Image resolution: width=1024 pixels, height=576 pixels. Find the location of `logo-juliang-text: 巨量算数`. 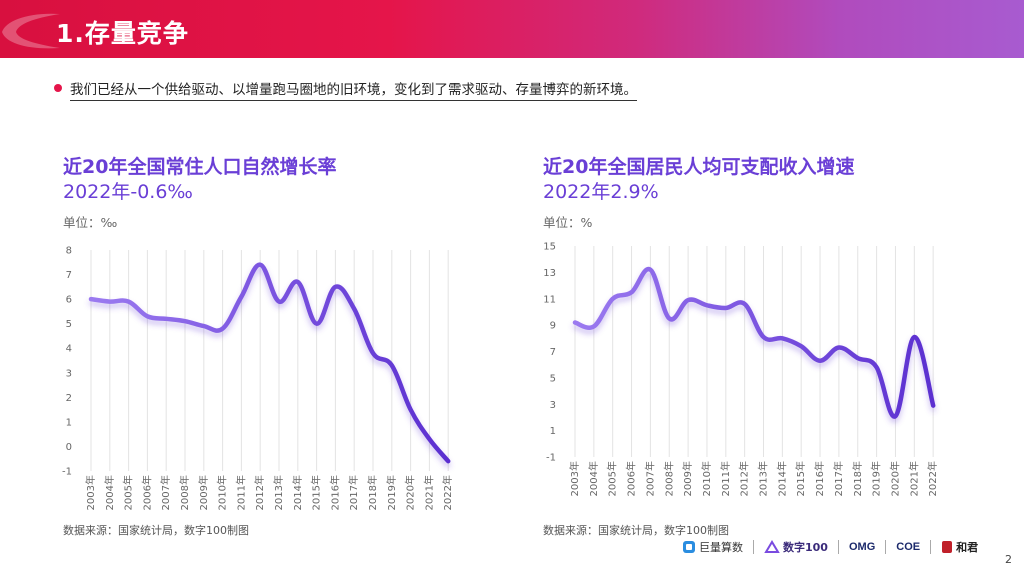

logo-juliang-text: 巨量算数 is located at coordinates (721, 547).